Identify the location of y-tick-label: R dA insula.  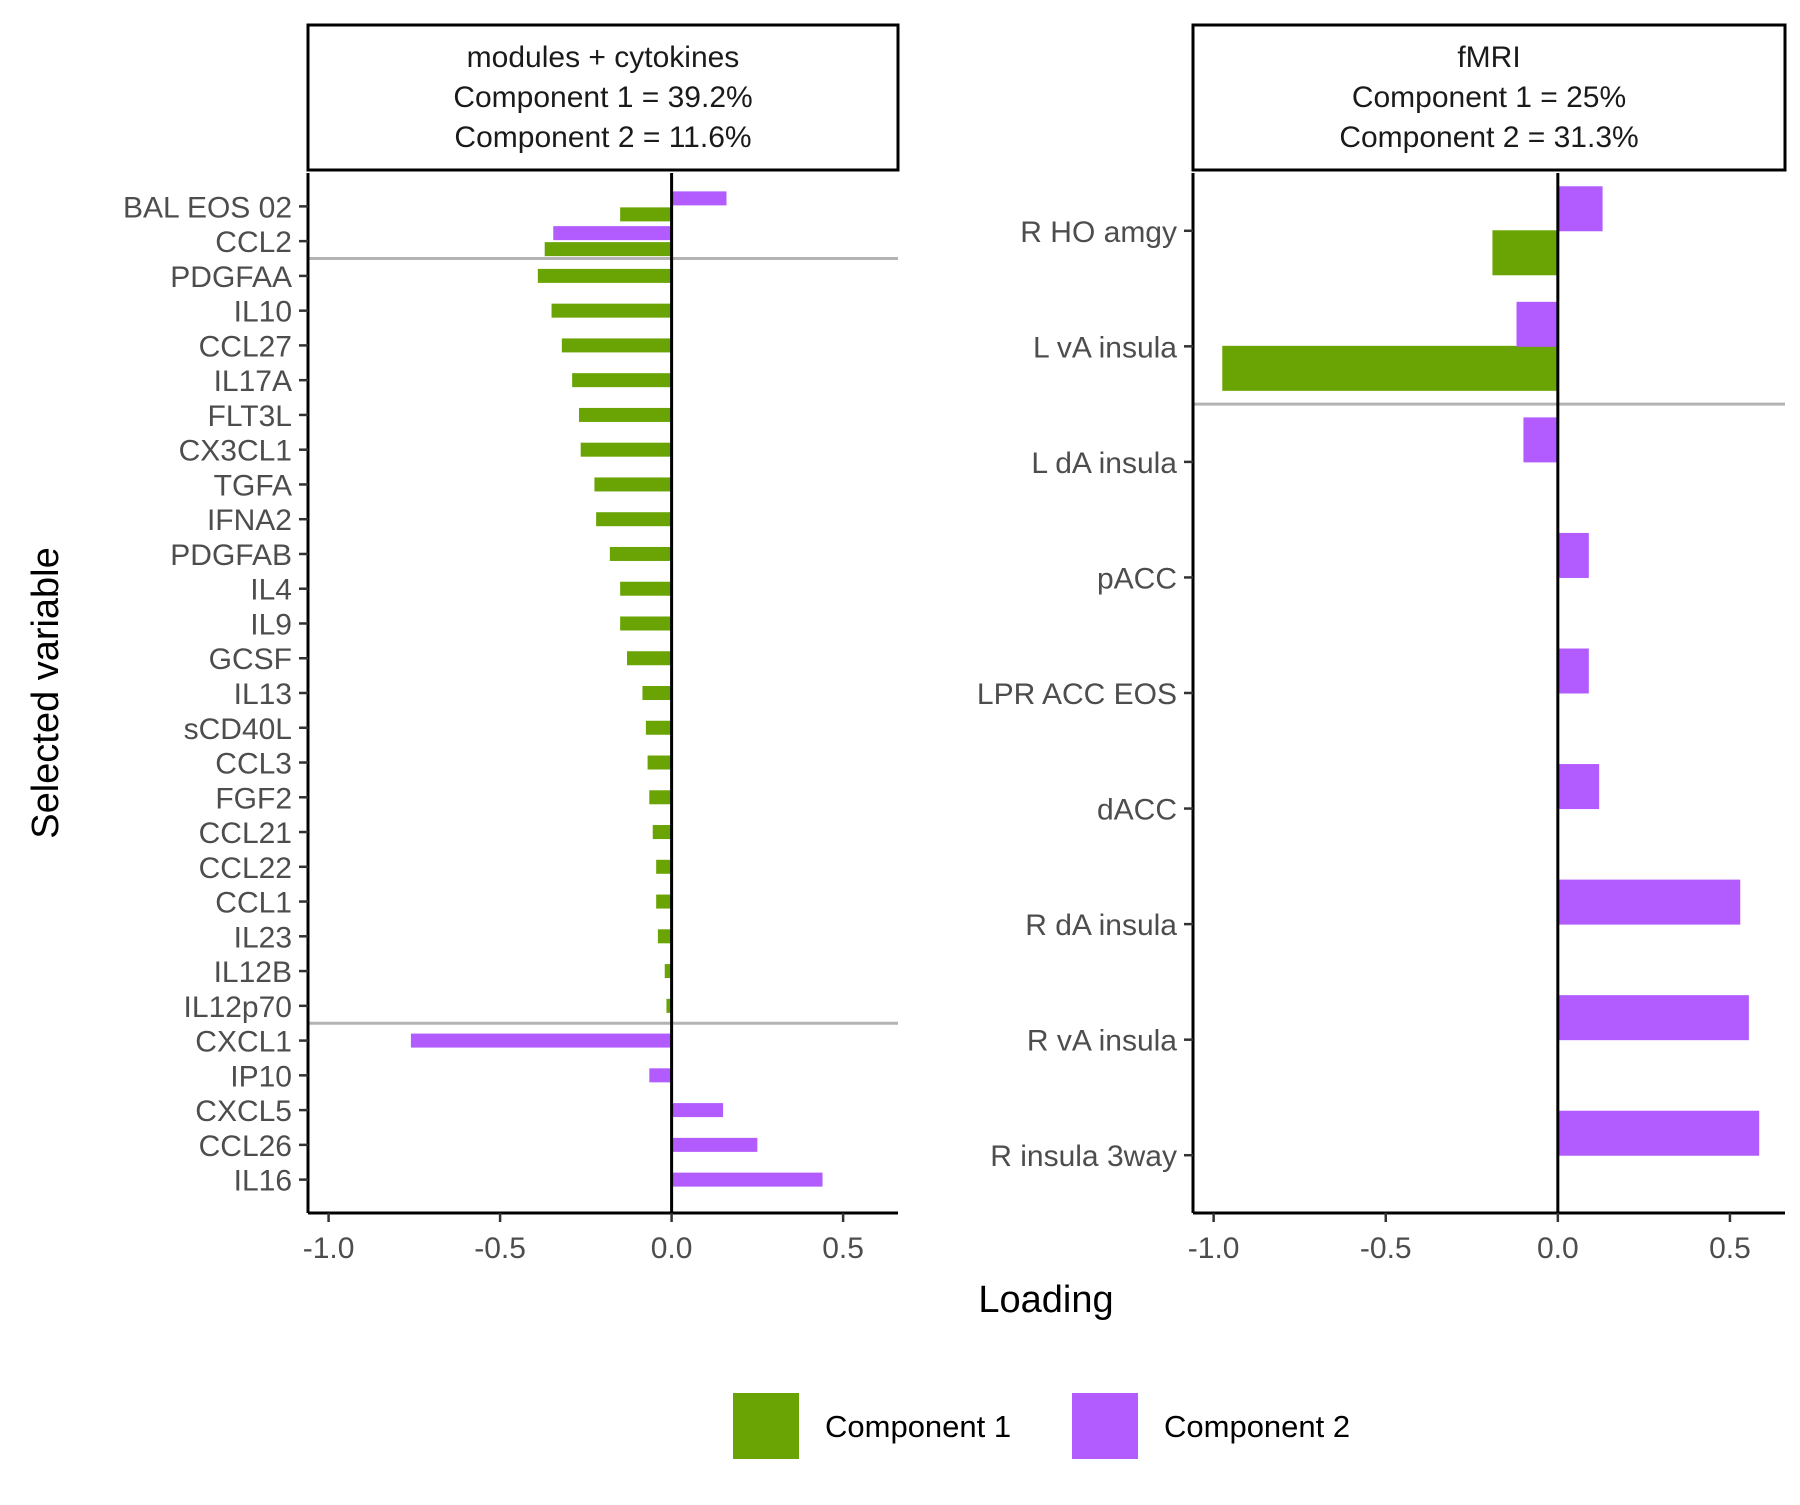
(1101, 925).